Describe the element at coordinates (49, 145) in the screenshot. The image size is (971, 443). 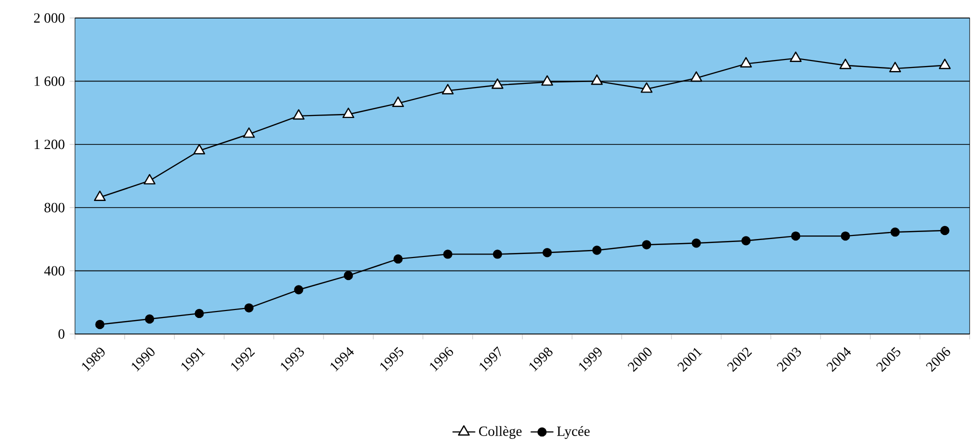
I see `y-tick-label: 1 200` at that location.